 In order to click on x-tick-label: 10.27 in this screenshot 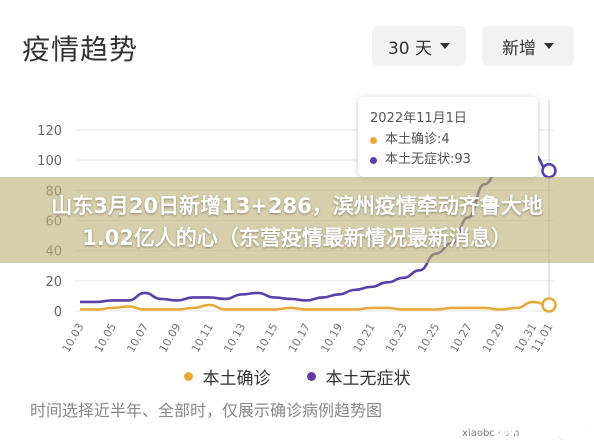, I will do `click(461, 338)`.